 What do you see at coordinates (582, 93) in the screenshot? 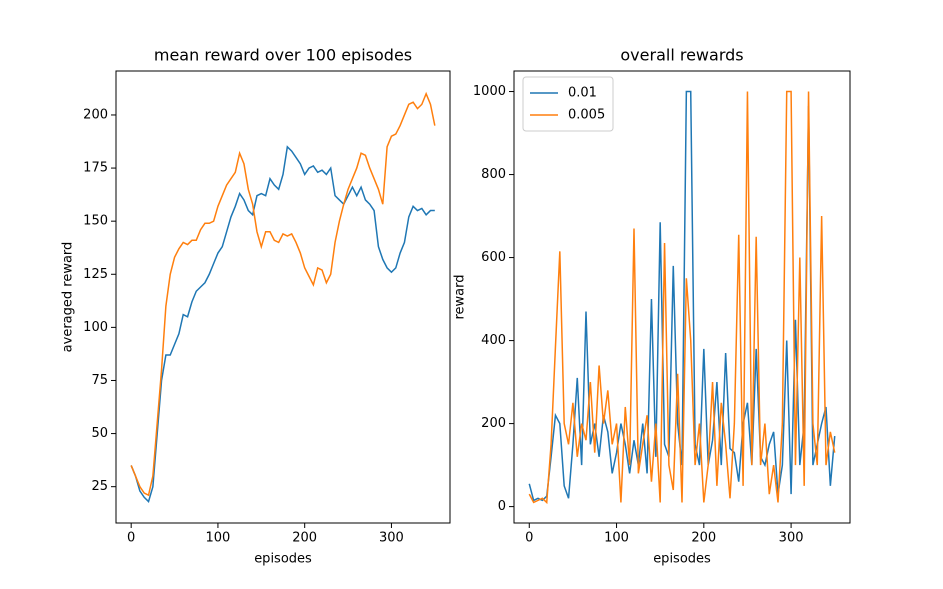
I see `legend-label: 0.01` at bounding box center [582, 93].